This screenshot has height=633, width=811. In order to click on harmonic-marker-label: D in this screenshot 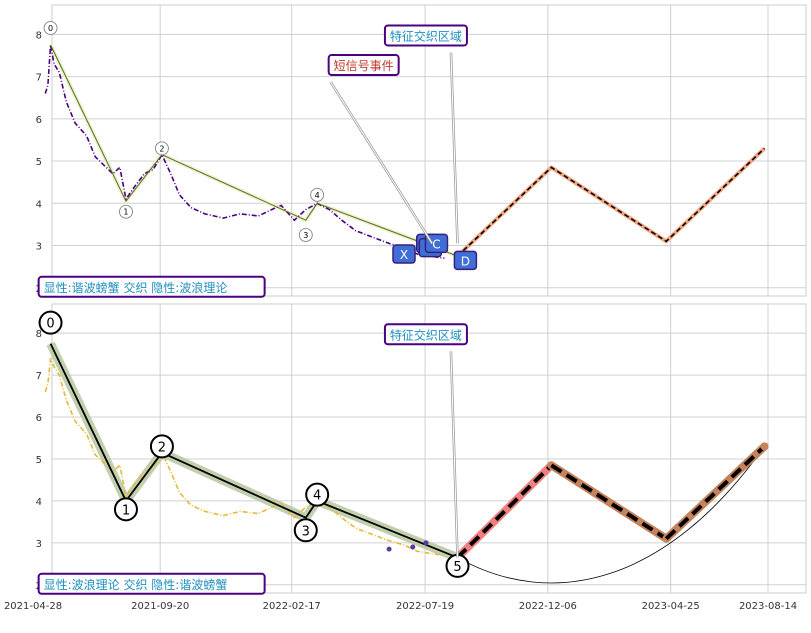, I will do `click(465, 261)`.